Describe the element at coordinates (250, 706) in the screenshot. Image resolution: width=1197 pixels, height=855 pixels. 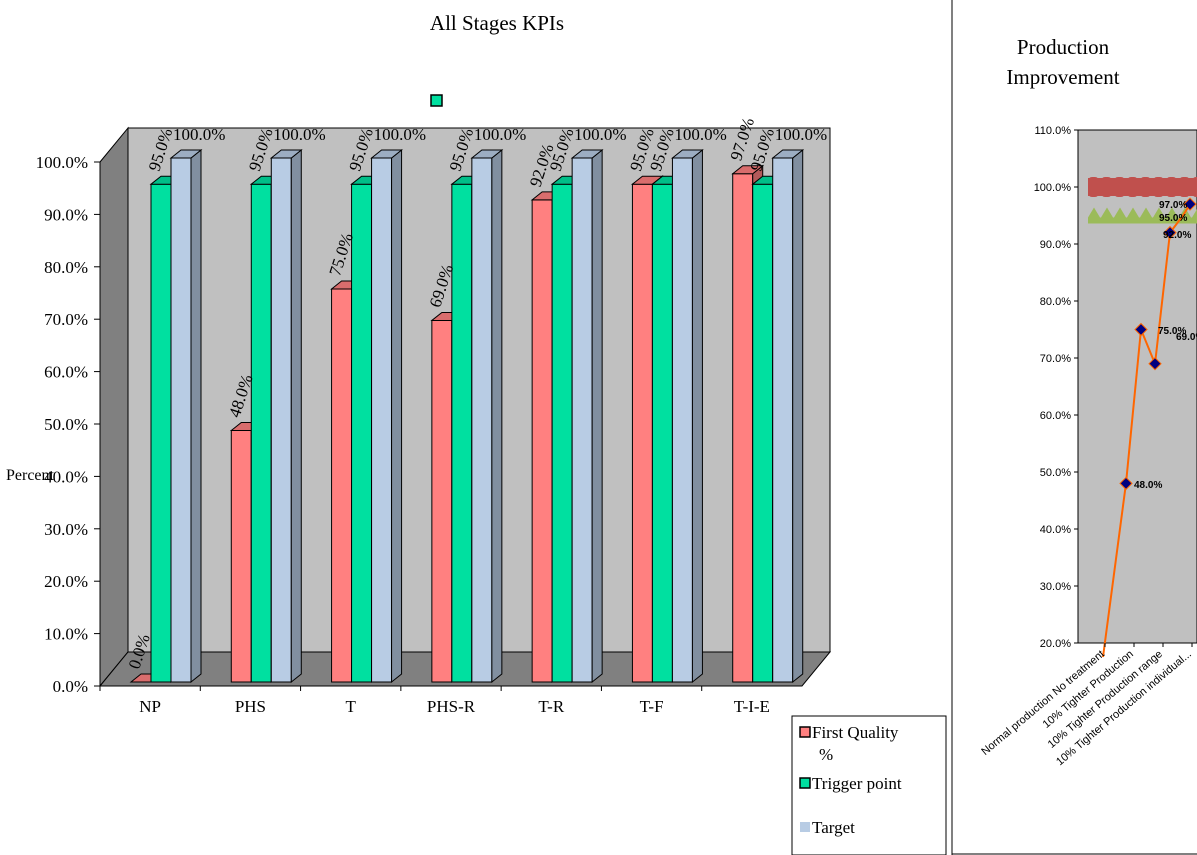
I see `x-tick-label: PHS` at that location.